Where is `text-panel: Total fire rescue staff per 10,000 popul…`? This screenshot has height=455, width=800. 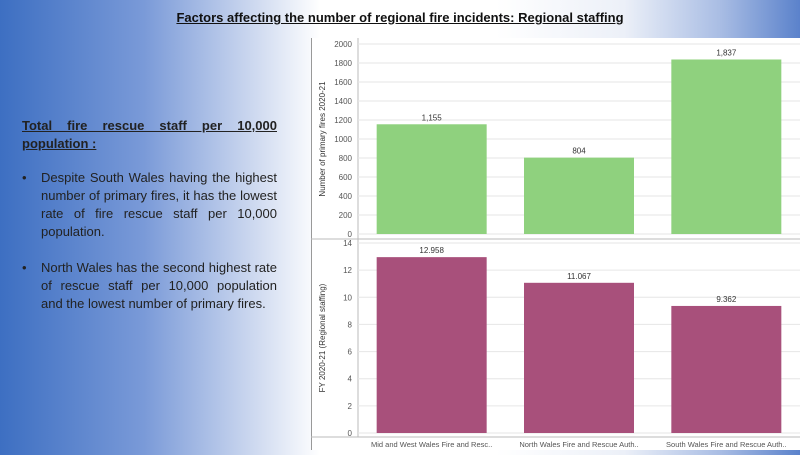
text-panel: Total fire rescue staff per 10,000 popul… is located at coordinates (149, 224).